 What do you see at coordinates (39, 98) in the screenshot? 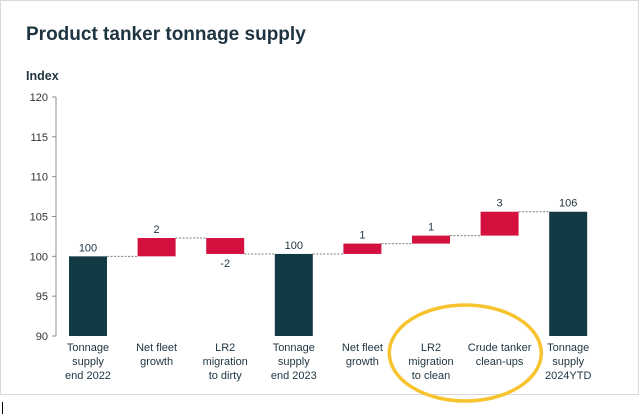
I see `y-tick-label: 120` at bounding box center [39, 98].